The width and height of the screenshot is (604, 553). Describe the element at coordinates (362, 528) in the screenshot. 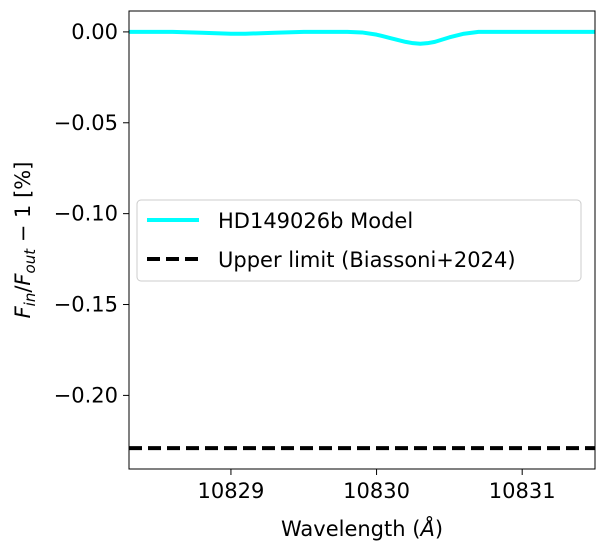

I see `x-axis-label: Wavelength (Å)` at that location.